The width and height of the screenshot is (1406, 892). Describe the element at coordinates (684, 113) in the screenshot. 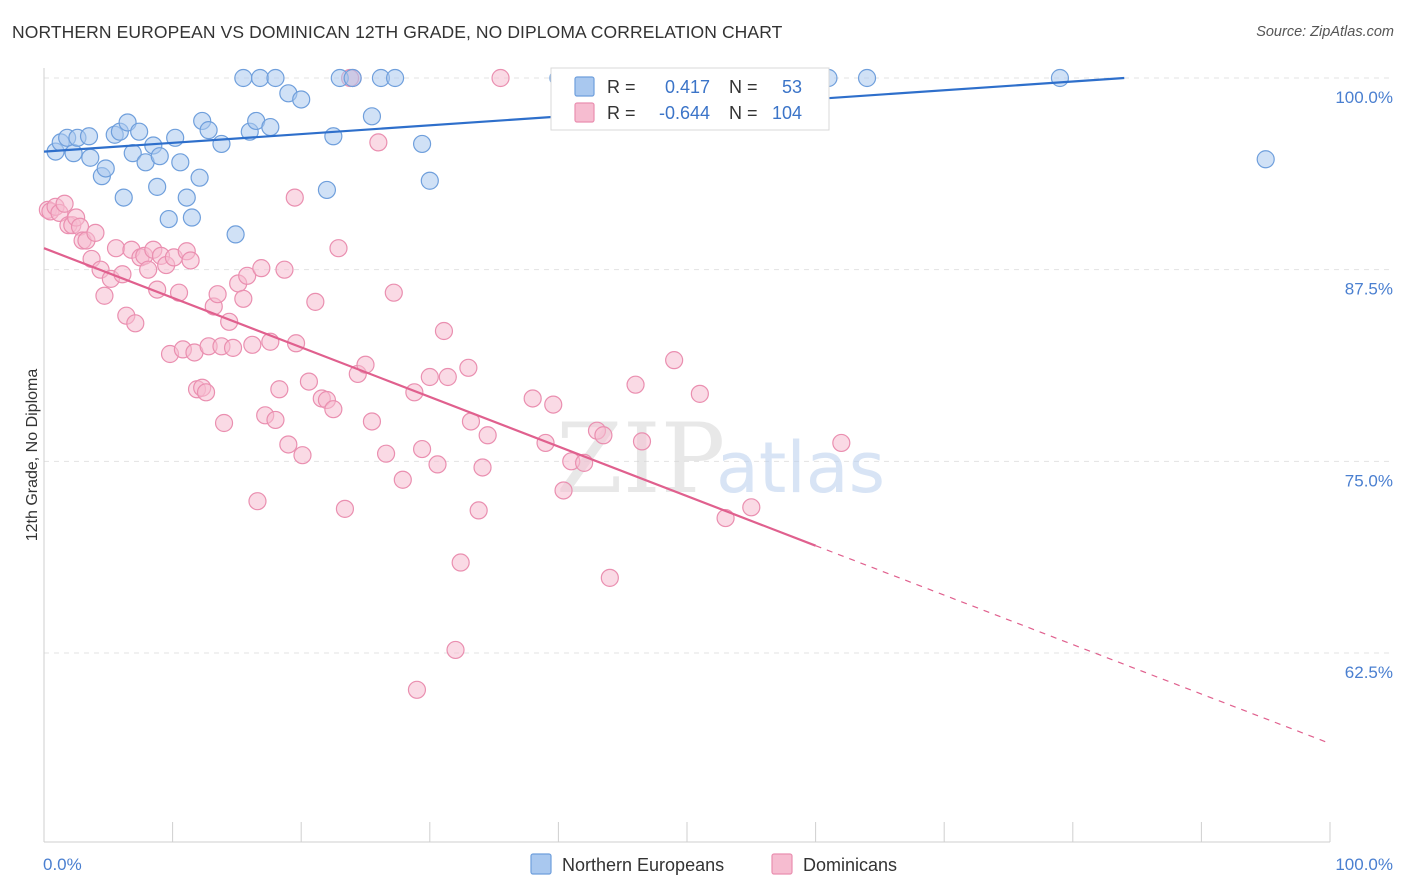

I see `stats-pink-r-value: -0.644` at that location.